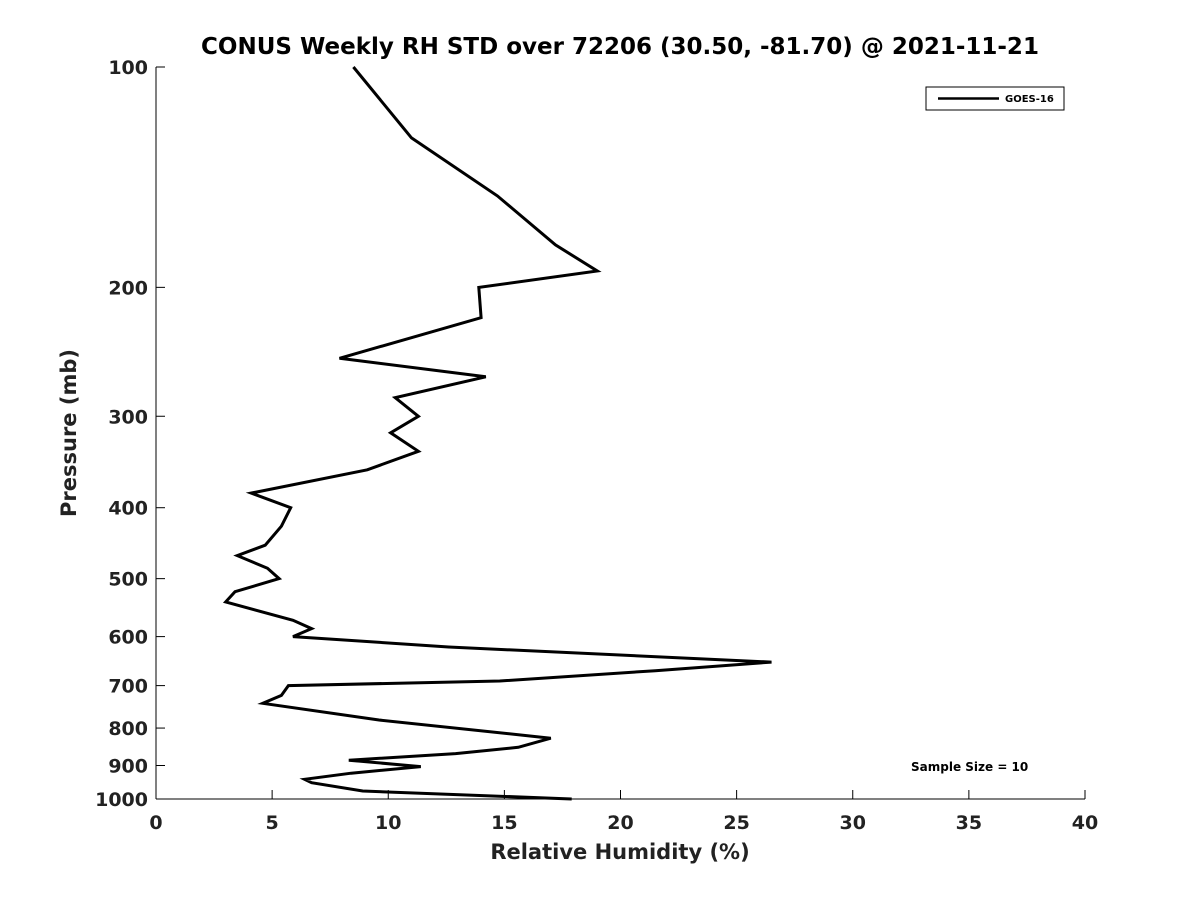  I want to click on y-tick-label: 800, so click(128, 729).